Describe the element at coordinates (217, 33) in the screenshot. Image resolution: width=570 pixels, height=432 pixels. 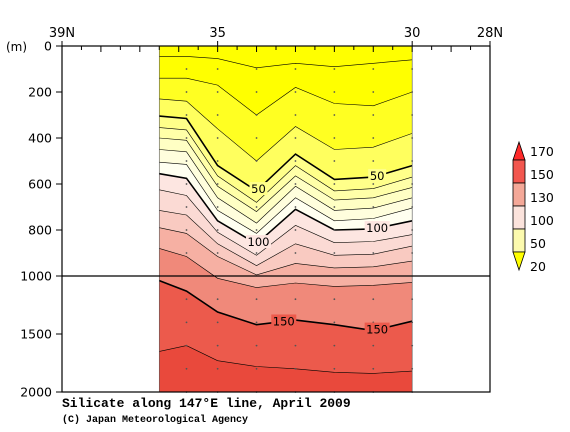
I see `x-tick-label: 35` at that location.